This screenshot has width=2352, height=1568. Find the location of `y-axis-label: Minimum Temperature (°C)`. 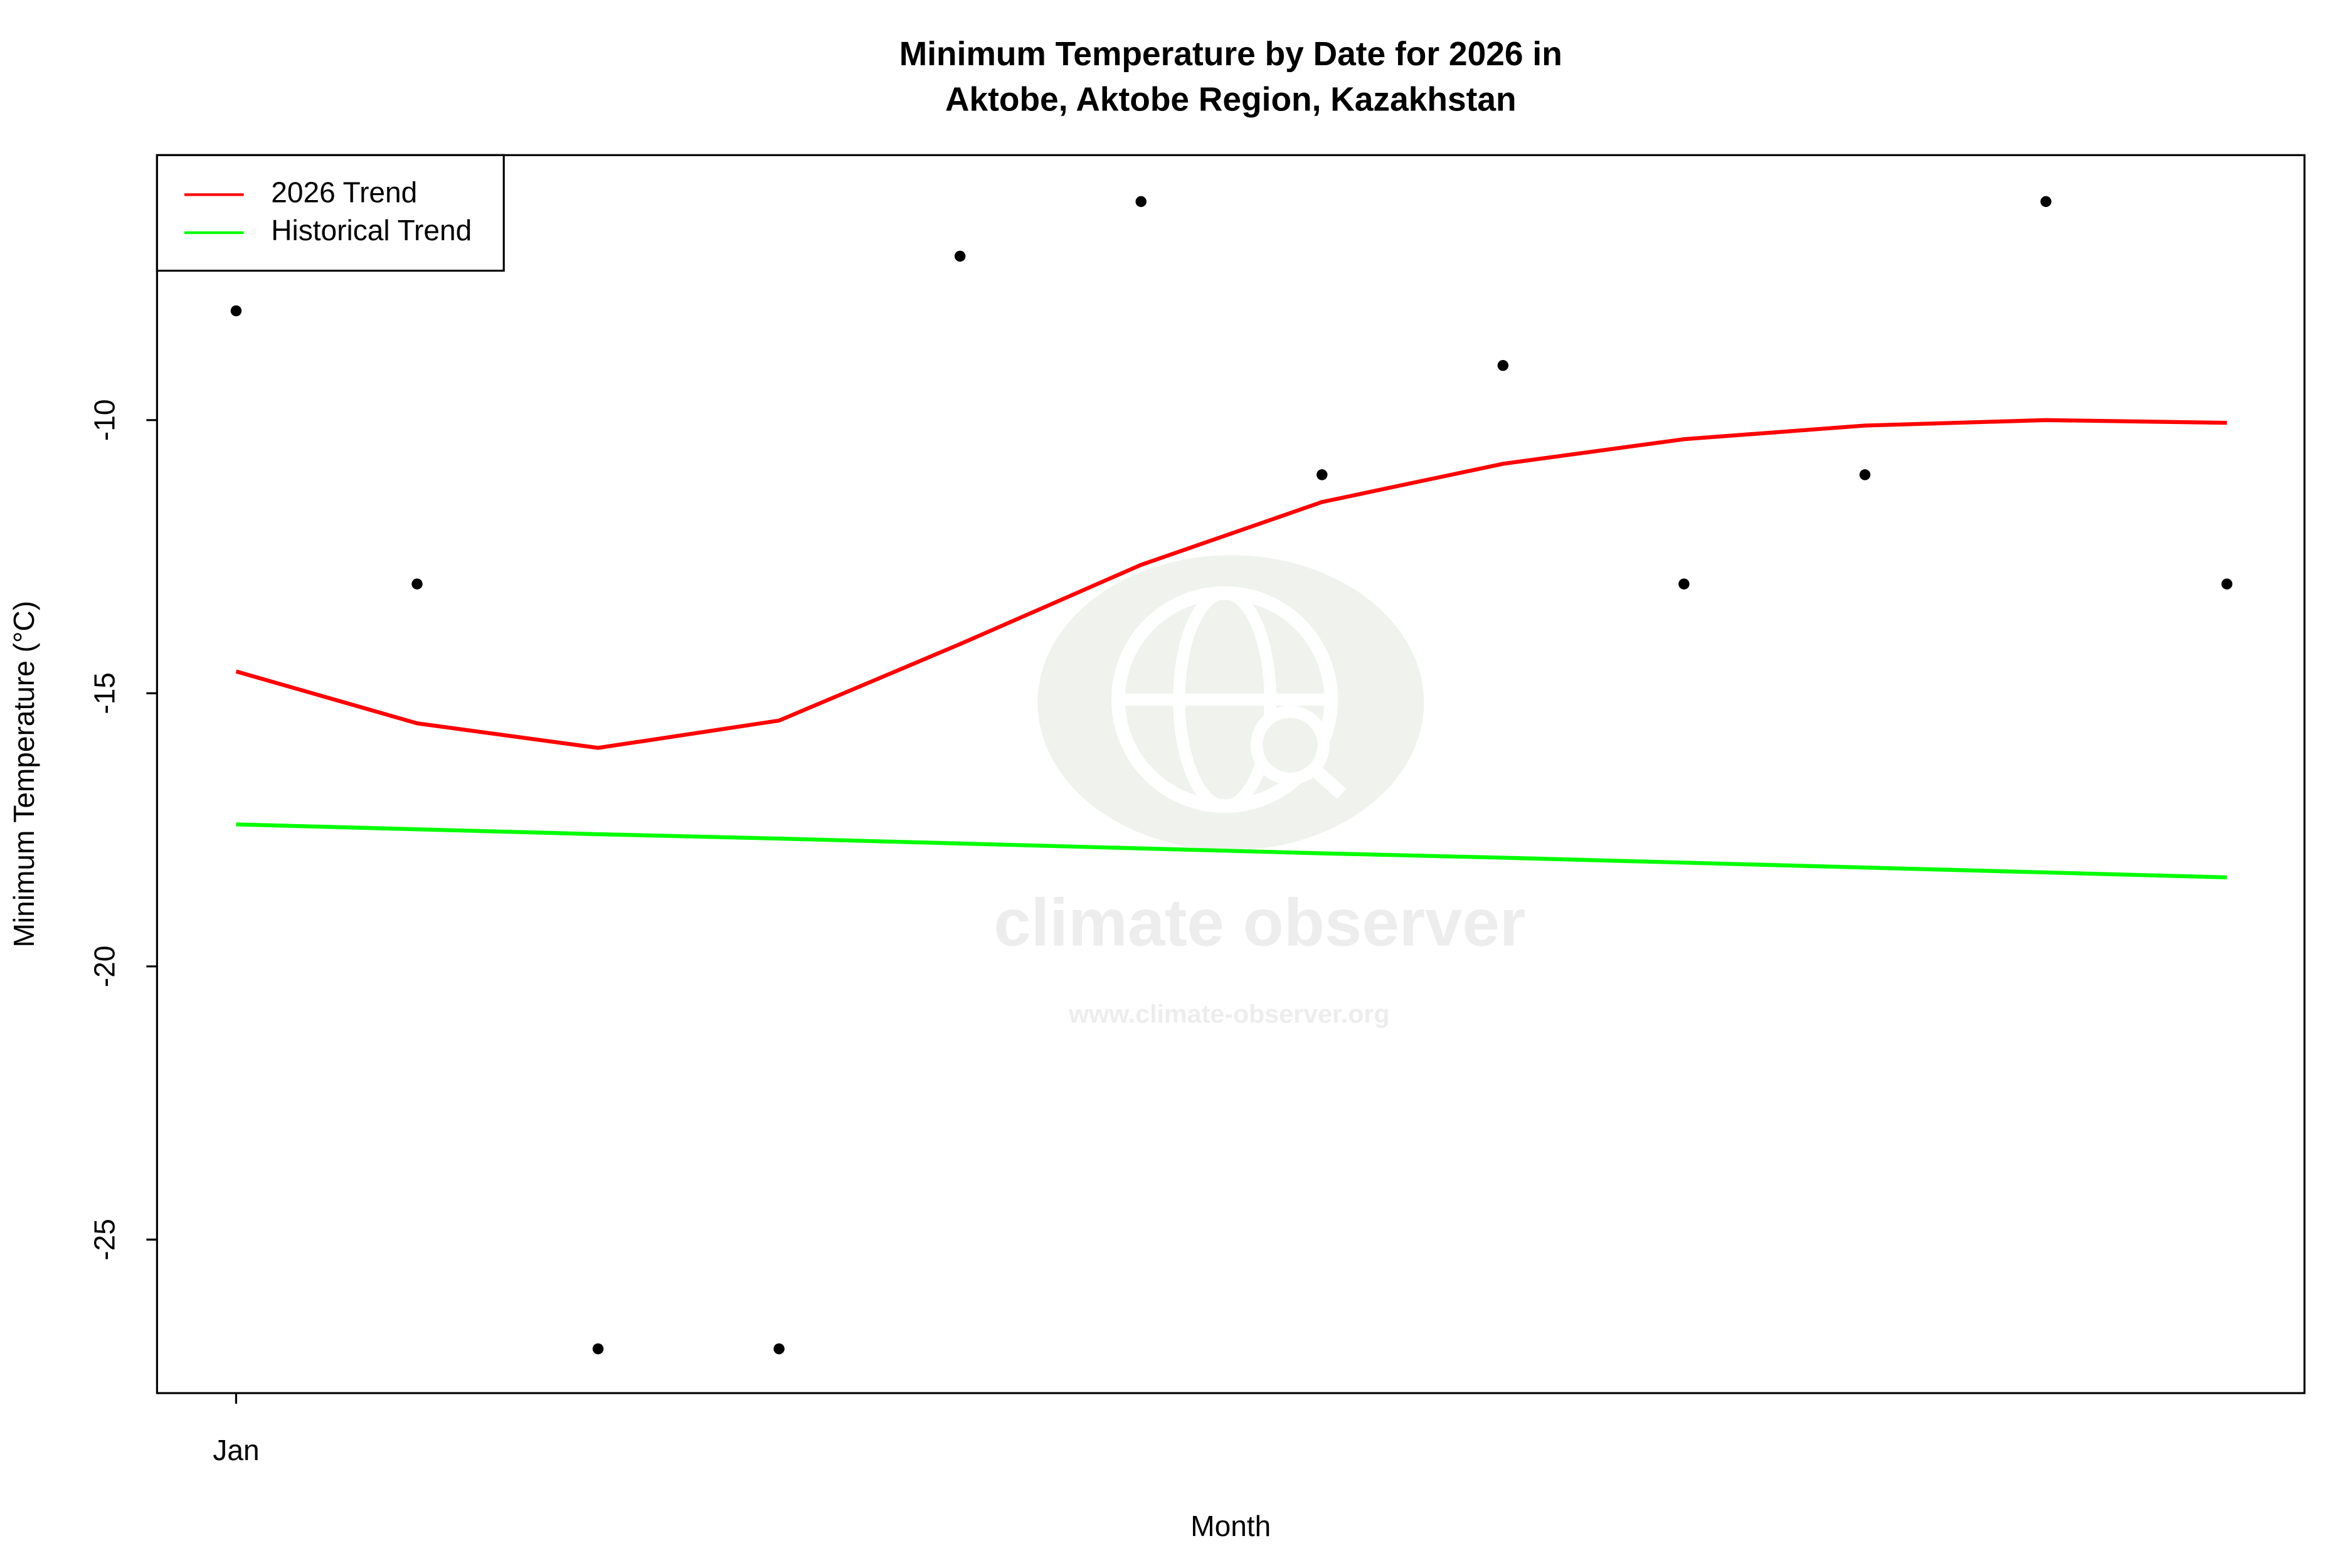

y-axis-label: Minimum Temperature (°C) is located at coordinates (24, 774).